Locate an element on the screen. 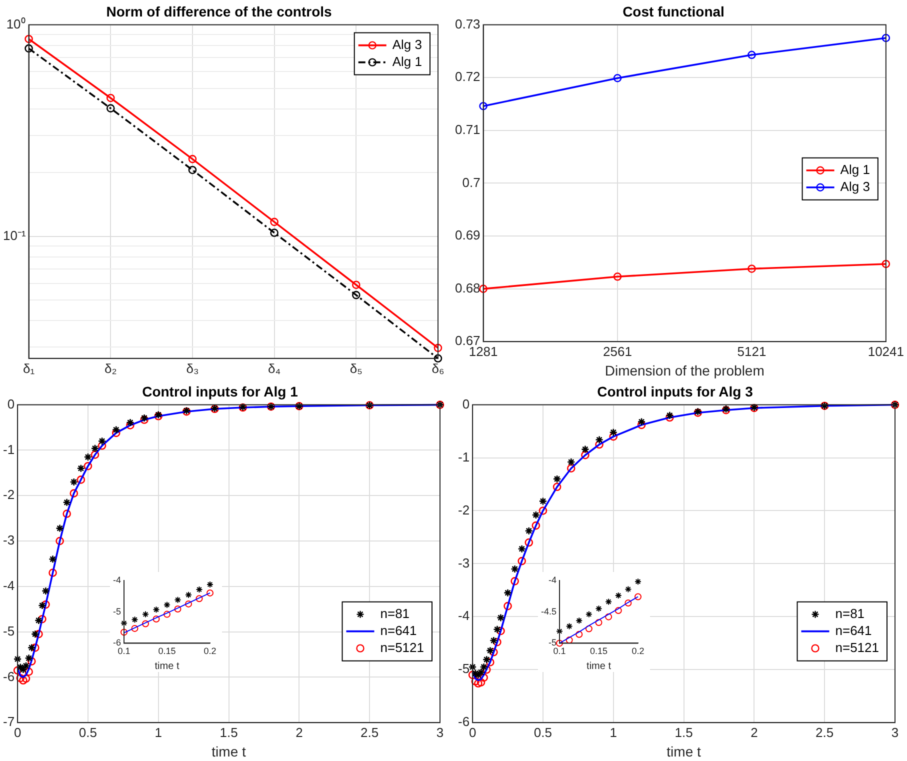 Image resolution: width=907 pixels, height=761 pixels. x-tick-label: 2.5 is located at coordinates (825, 732).